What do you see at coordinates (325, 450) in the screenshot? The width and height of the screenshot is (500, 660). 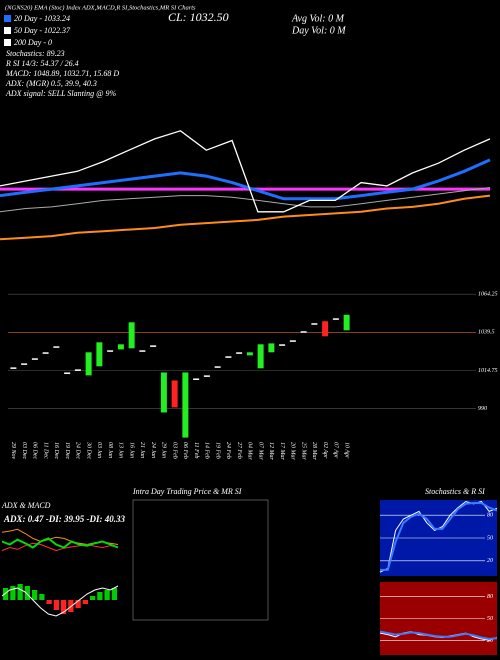 I see `x-tick-label: 02 Apr` at bounding box center [325, 450].